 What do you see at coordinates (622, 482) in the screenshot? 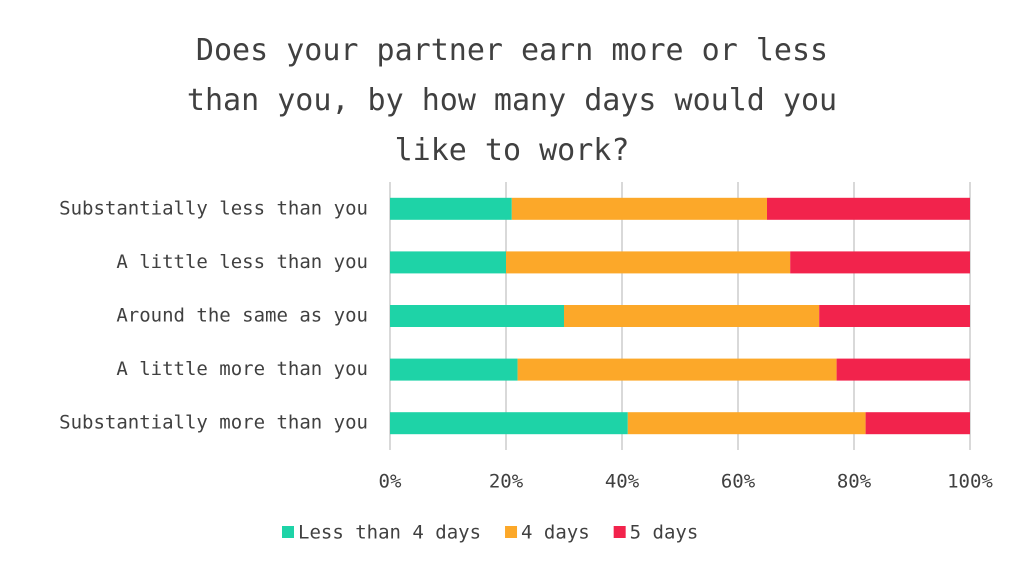
I see `x-tick-label: 40%` at bounding box center [622, 482].